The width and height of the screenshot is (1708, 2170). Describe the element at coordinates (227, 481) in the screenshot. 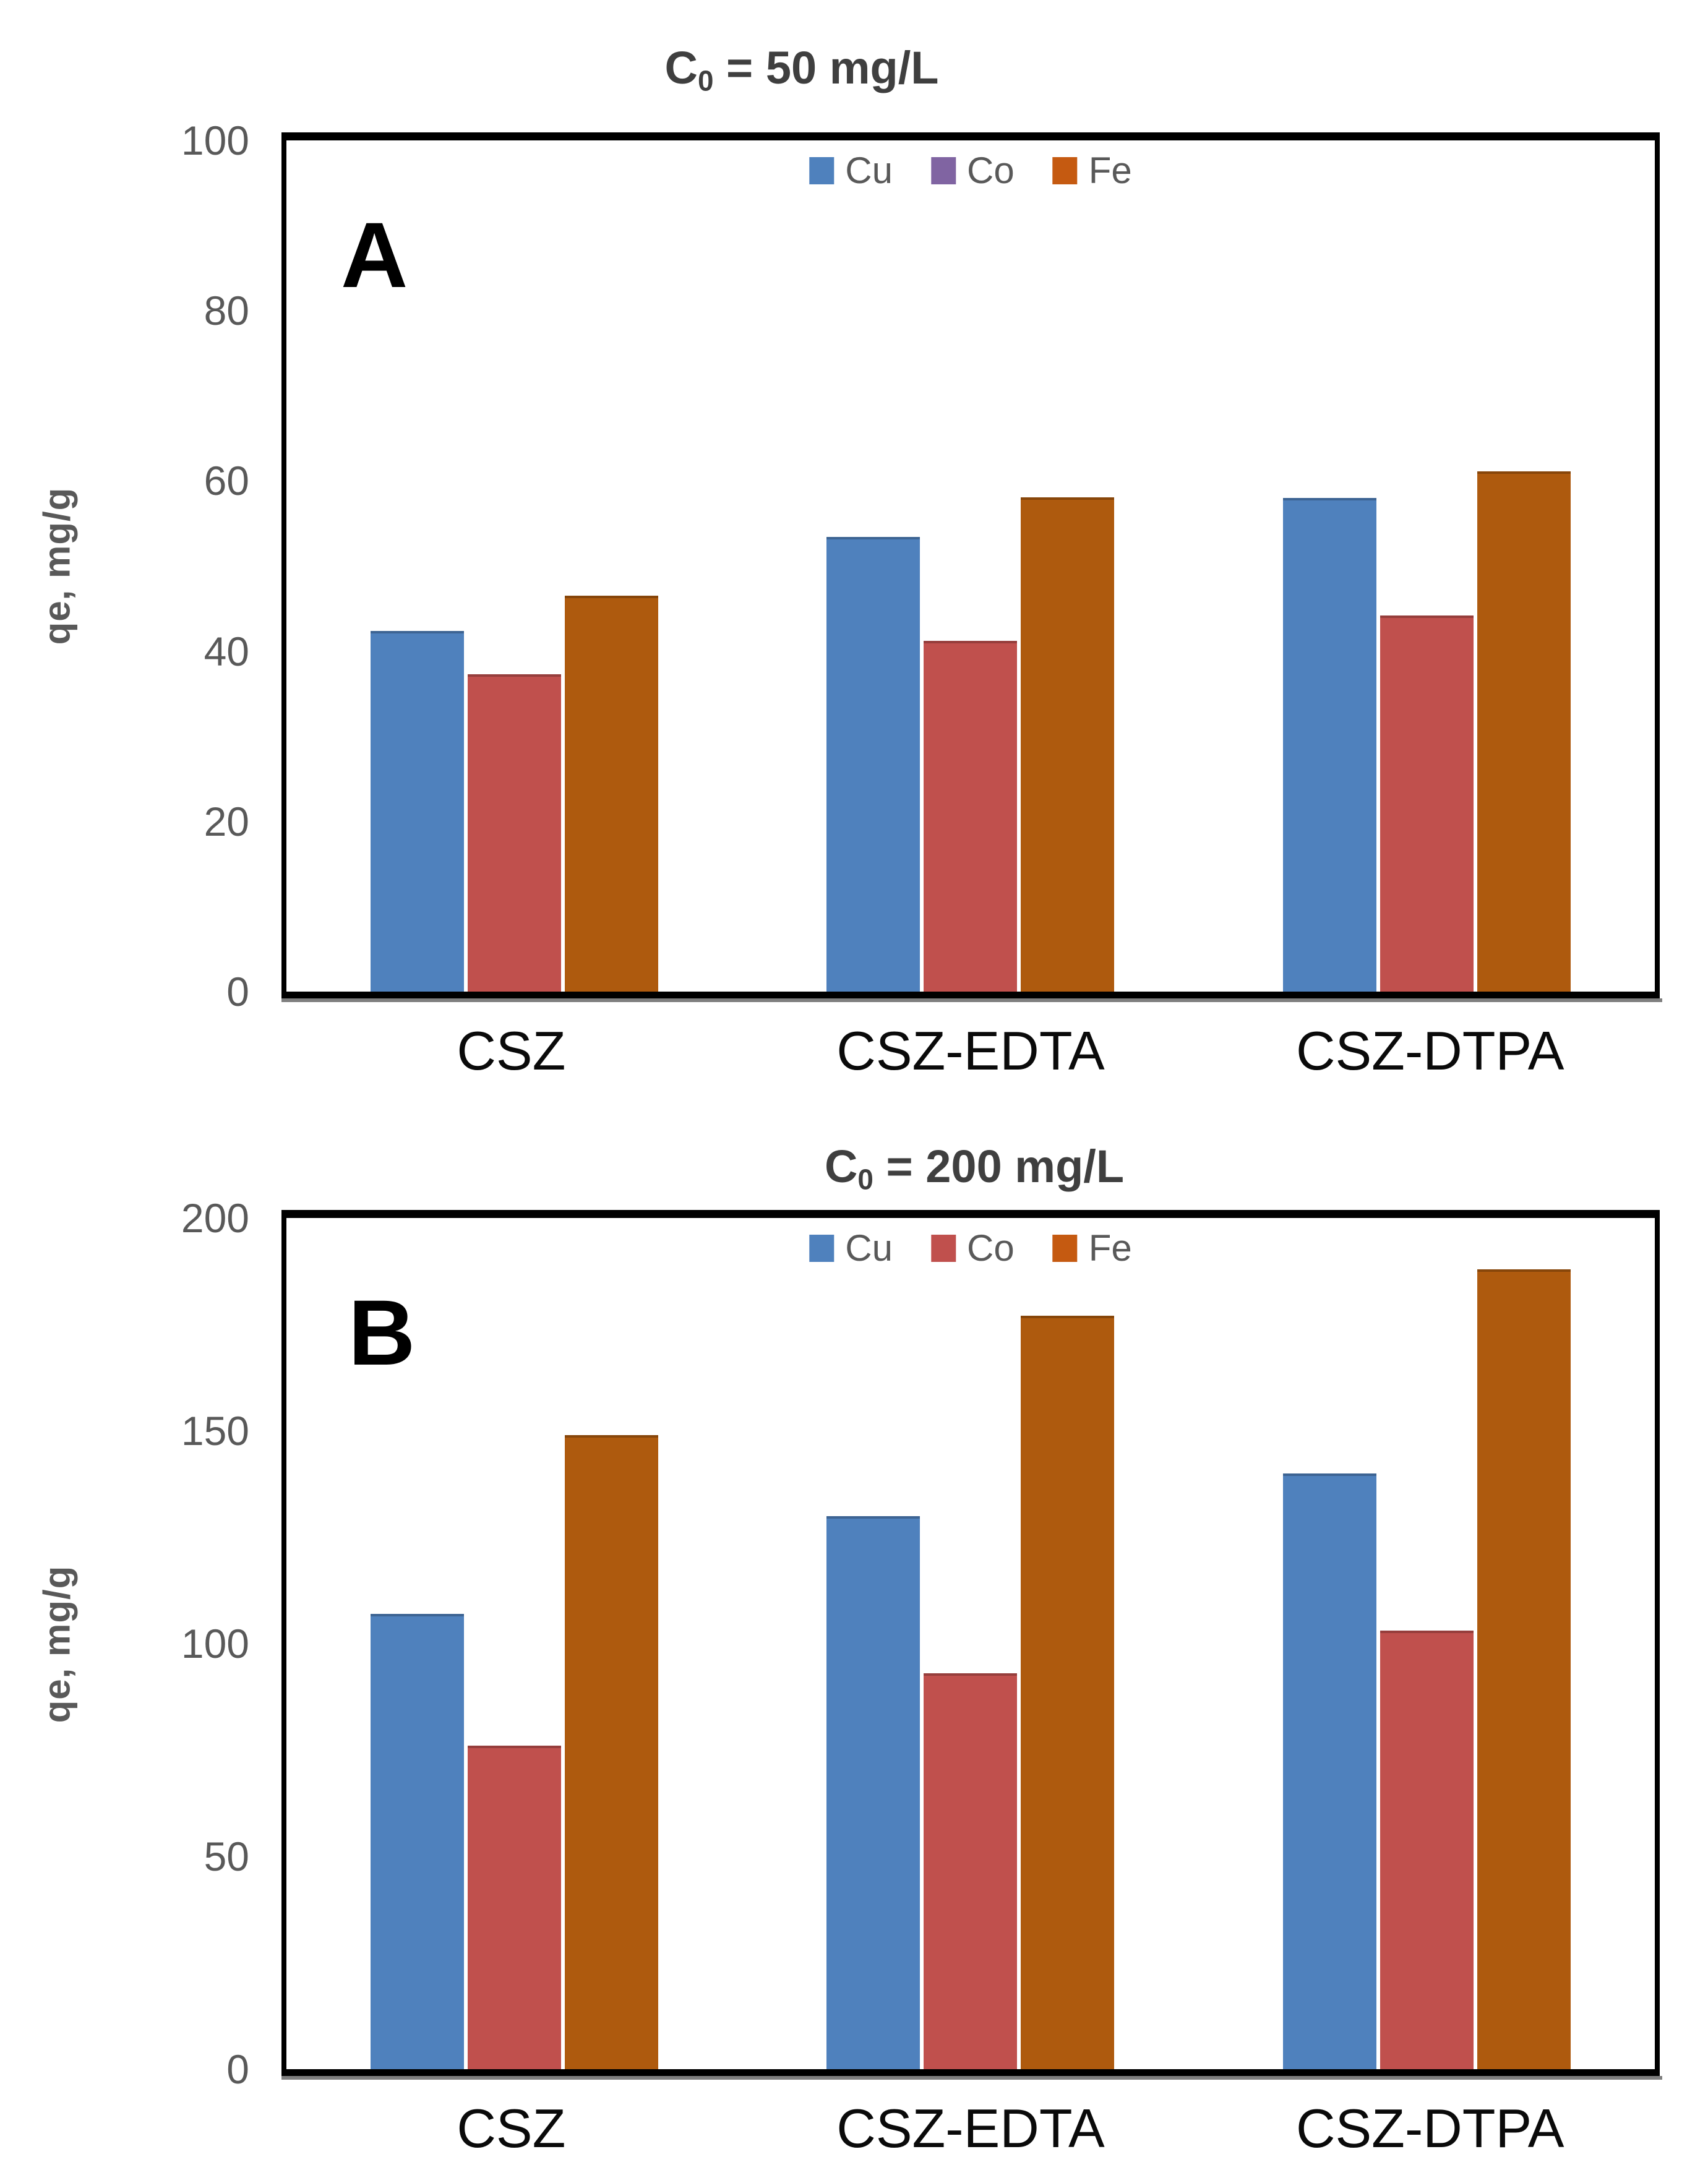

I see `y-tick-label: 60` at that location.